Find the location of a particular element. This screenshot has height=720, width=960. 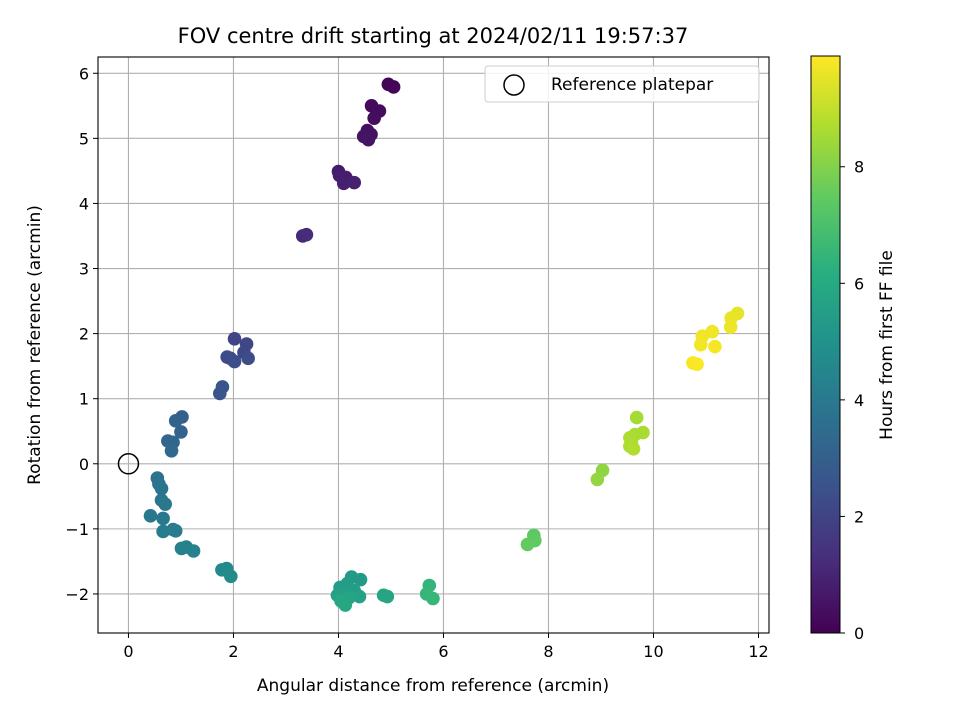

y-tick-label: 4 is located at coordinates (84, 203).